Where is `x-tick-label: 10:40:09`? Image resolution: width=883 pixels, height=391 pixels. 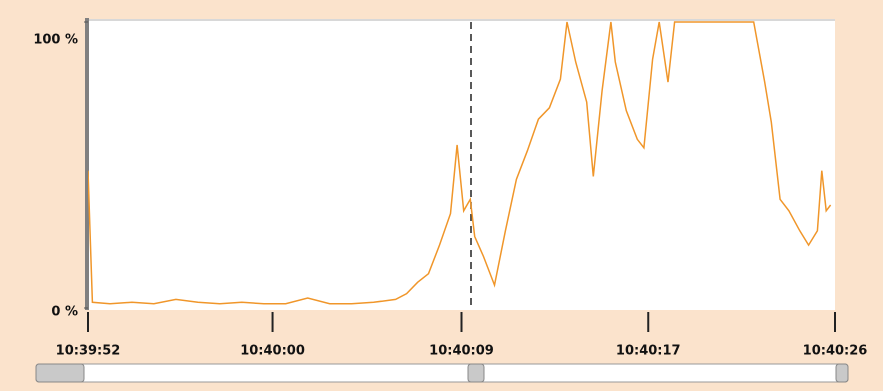
x-tick-label: 10:40:09 is located at coordinates (461, 351).